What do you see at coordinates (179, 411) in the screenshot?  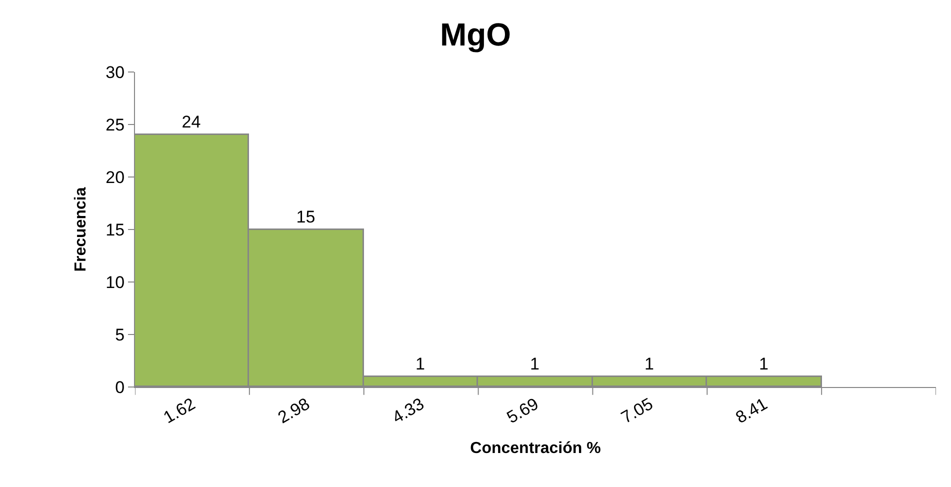 I see `x-tick-label: 1.62` at bounding box center [179, 411].